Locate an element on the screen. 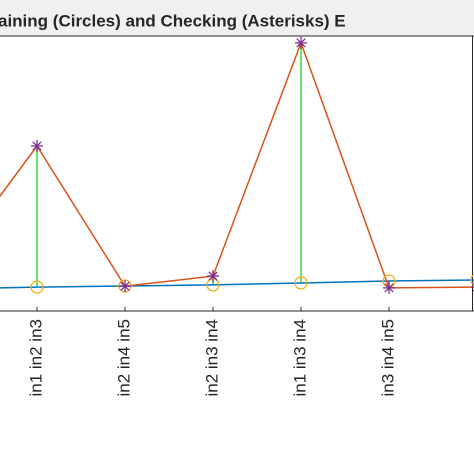 This screenshot has width=474, height=474. x-tick-label: in3 in4 in5 is located at coordinates (387, 358).